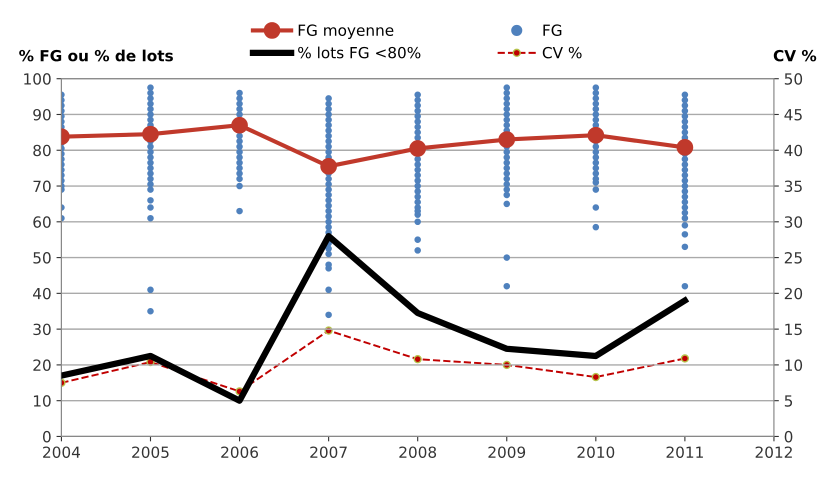 Image resolution: width=819 pixels, height=477 pixels. What do you see at coordinates (793, 258) in the screenshot?
I see `y2-tick-label: 25` at bounding box center [793, 258].